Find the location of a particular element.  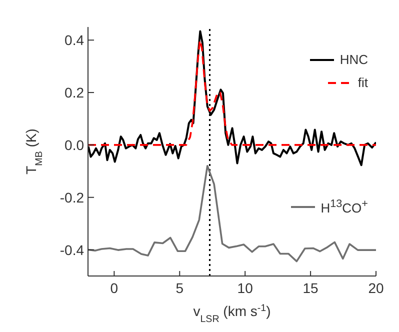

x-tick-label: 0 is located at coordinates (114, 288).